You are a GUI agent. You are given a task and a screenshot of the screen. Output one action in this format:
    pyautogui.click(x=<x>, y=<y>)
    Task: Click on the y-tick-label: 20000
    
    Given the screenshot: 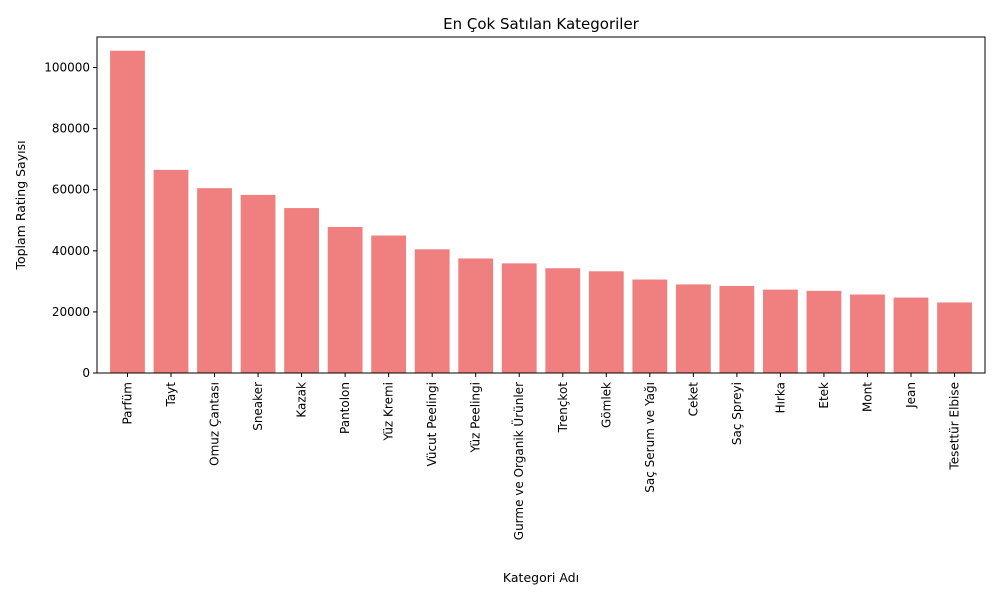 What is the action you would take?
    pyautogui.click(x=71, y=312)
    